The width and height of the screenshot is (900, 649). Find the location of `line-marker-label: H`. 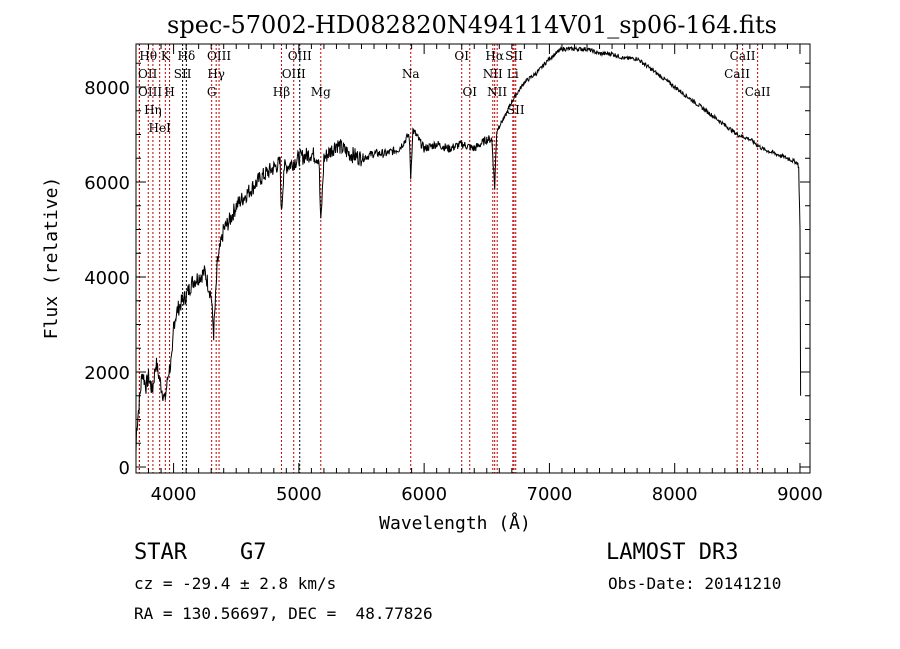

line-marker-label: H is located at coordinates (169, 92).